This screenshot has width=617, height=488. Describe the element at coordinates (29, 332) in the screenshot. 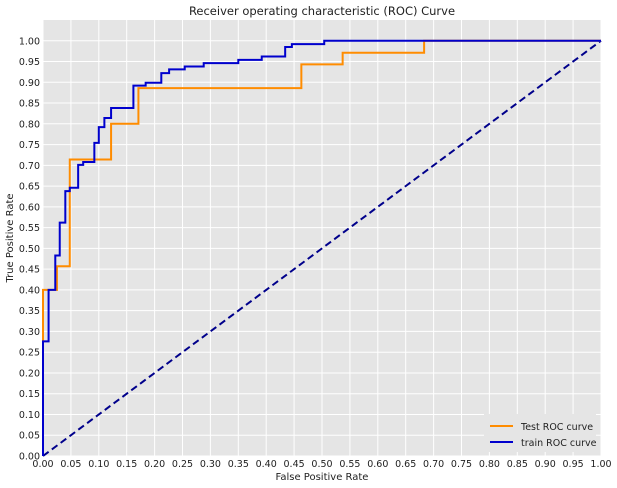

I see `y-tick-label: 0.30` at that location.